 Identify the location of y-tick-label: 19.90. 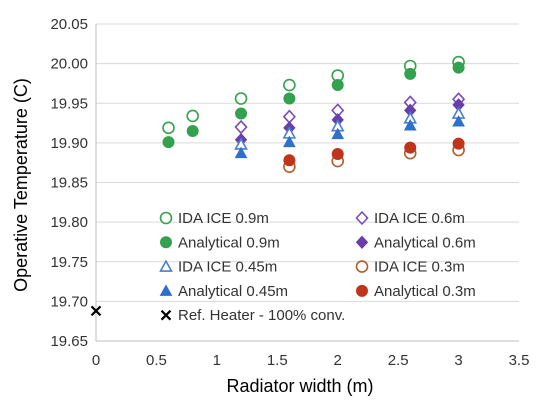
(69, 143).